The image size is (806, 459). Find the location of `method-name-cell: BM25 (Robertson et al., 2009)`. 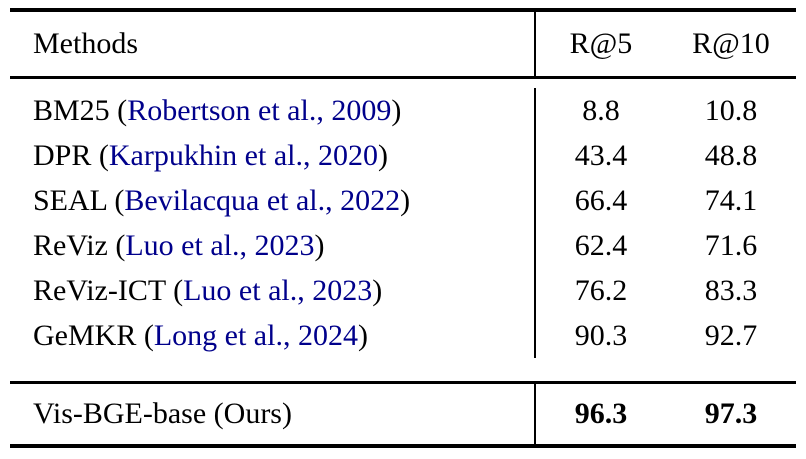

method-name-cell: BM25 (Robertson et al., 2009) is located at coordinates (272, 110).